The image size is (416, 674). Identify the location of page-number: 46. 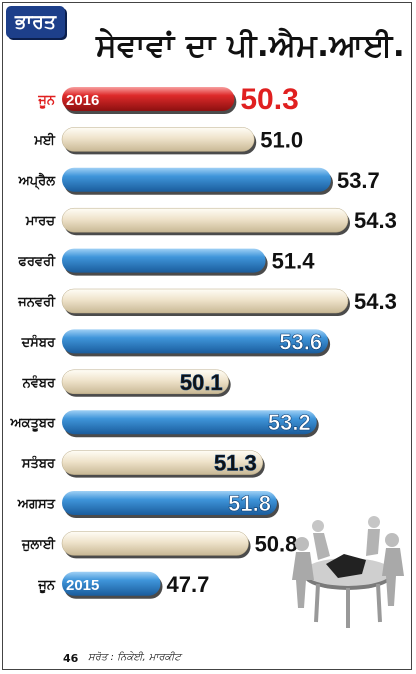
(71, 658).